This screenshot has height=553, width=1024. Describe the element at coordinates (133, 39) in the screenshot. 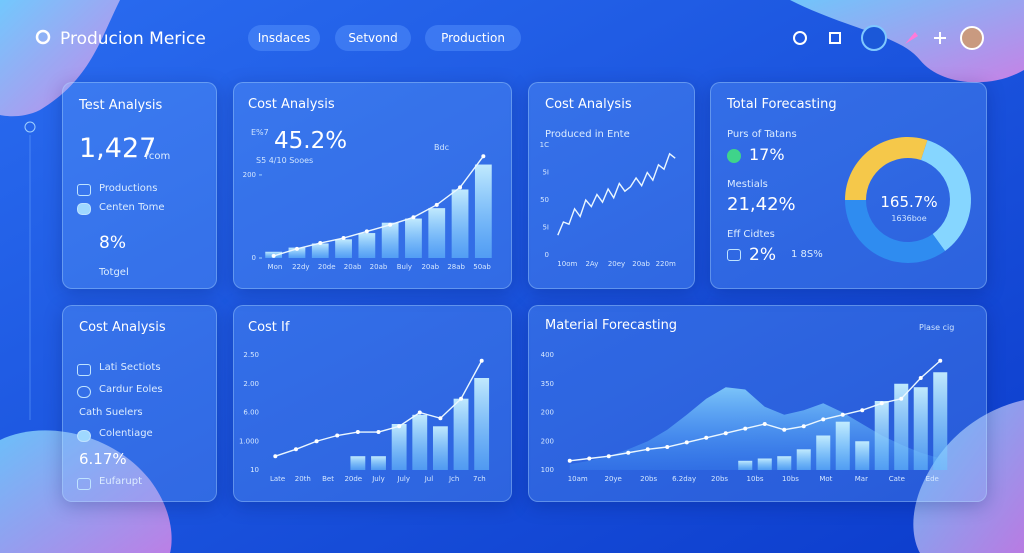

I see `app-title: Producion Merice` at that location.